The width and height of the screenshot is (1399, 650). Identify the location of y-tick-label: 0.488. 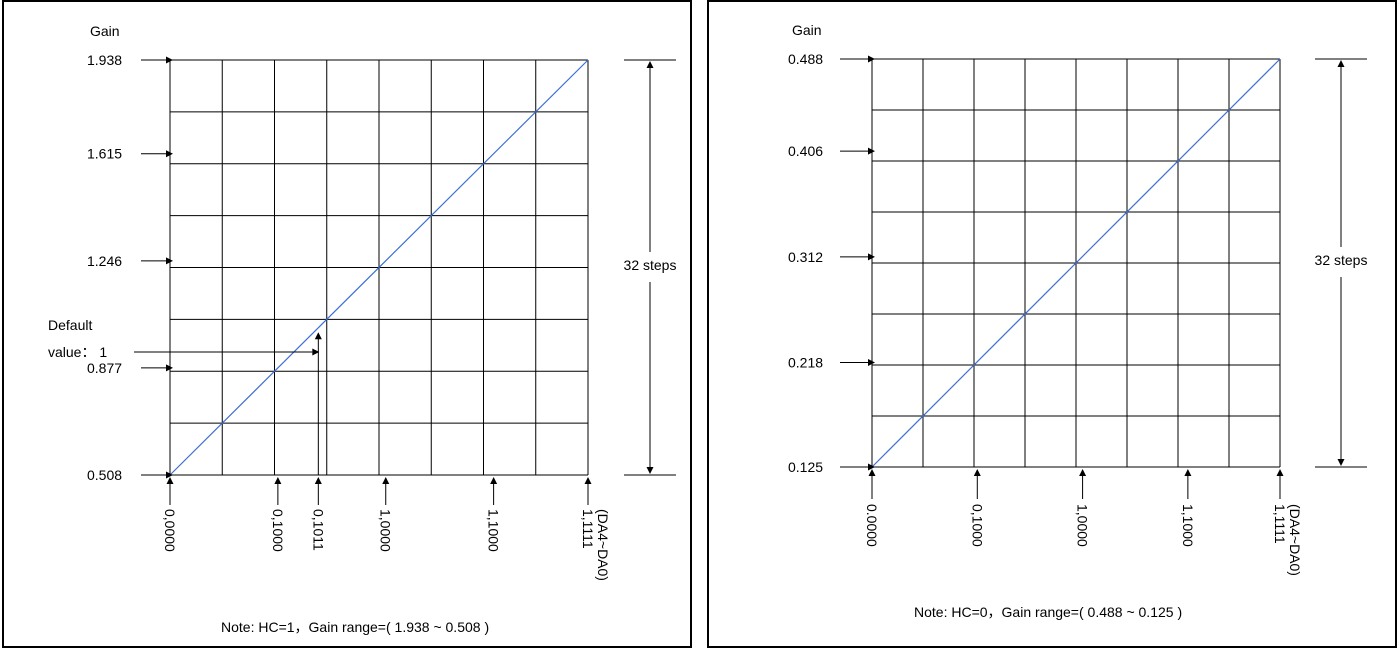
(805, 59).